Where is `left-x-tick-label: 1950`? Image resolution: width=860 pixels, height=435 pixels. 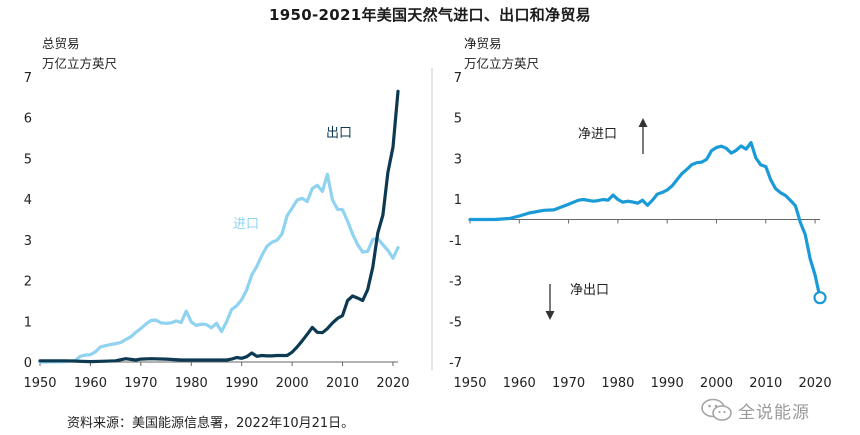
left-x-tick-label: 1950 is located at coordinates (39, 383).